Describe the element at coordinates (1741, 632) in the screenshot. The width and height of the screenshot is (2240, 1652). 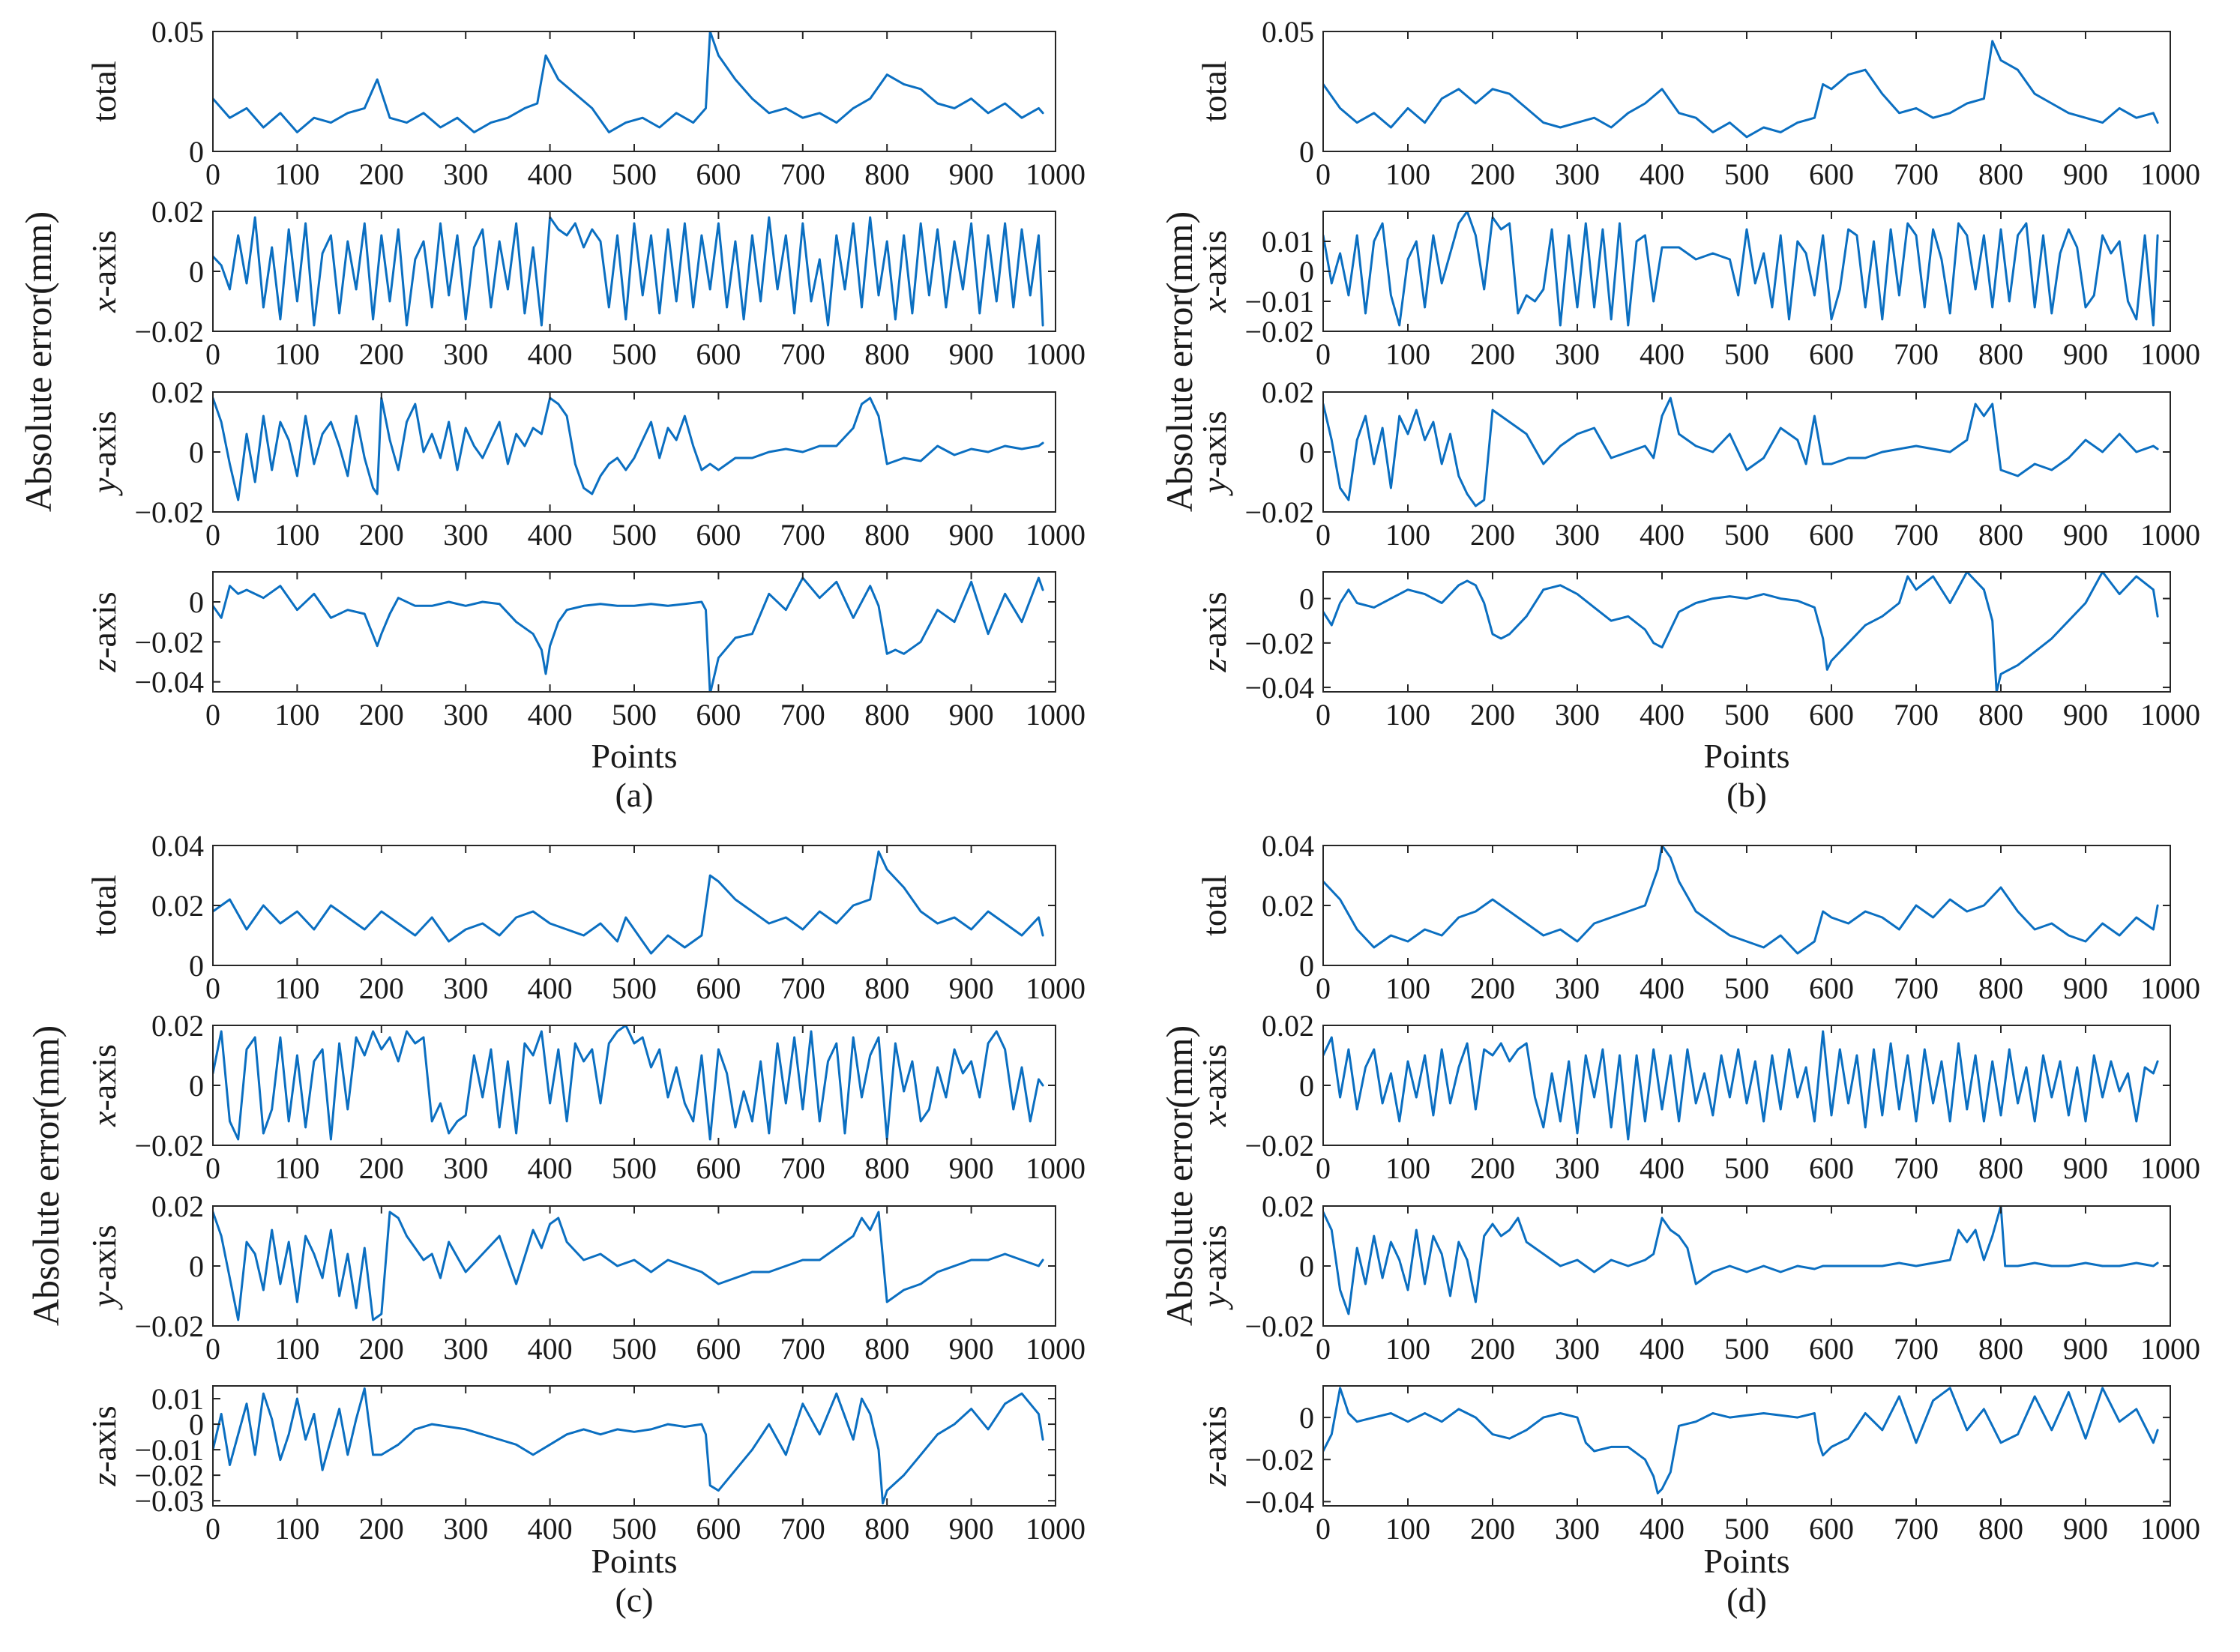
I see `series-line-z-axis` at that location.